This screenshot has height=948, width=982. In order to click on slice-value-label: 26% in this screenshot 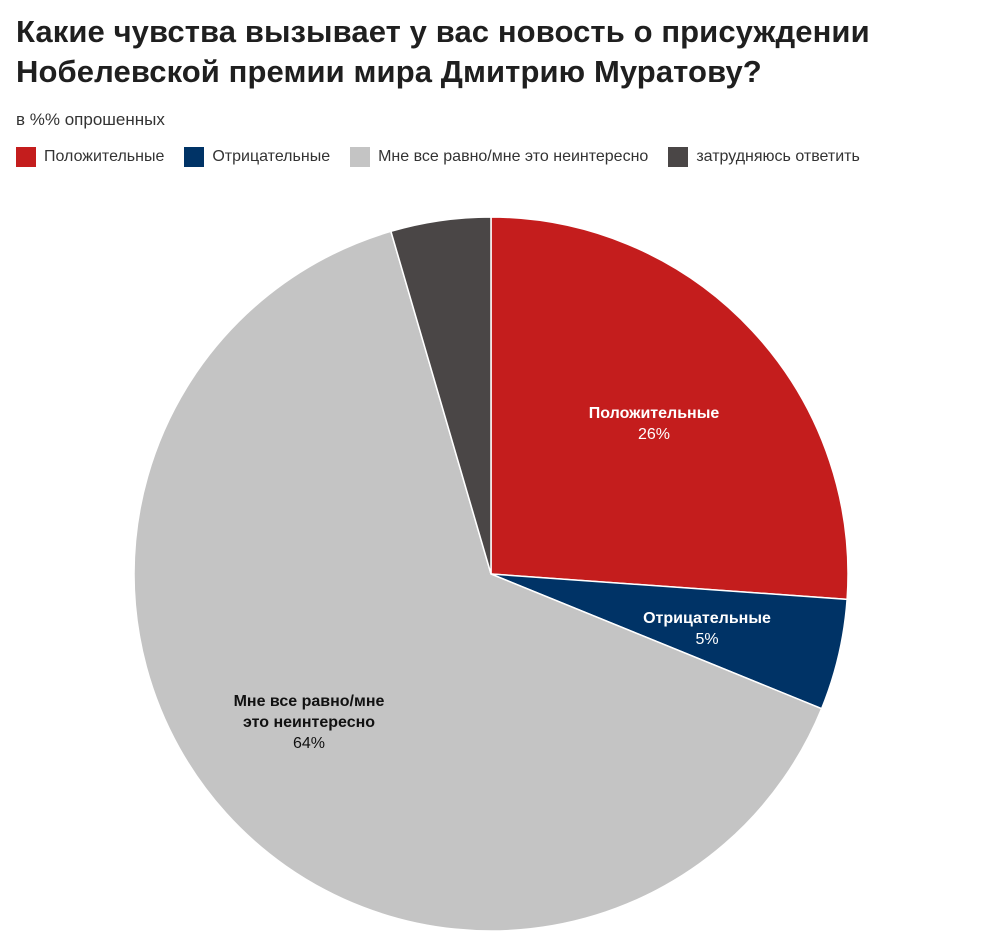, I will do `click(654, 434)`.